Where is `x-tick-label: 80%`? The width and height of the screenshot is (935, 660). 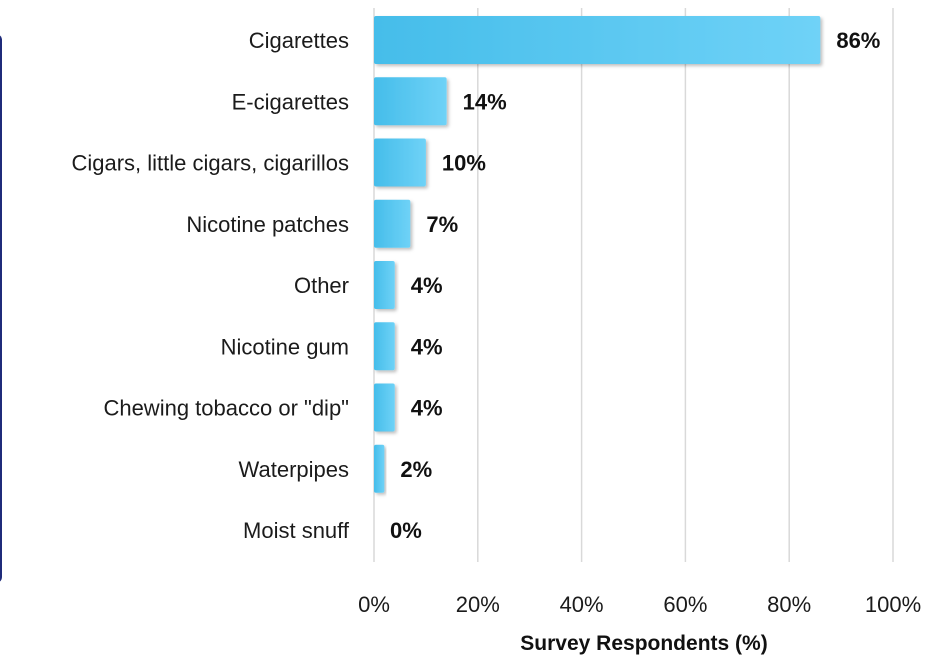 x-tick-label: 80% is located at coordinates (789, 604).